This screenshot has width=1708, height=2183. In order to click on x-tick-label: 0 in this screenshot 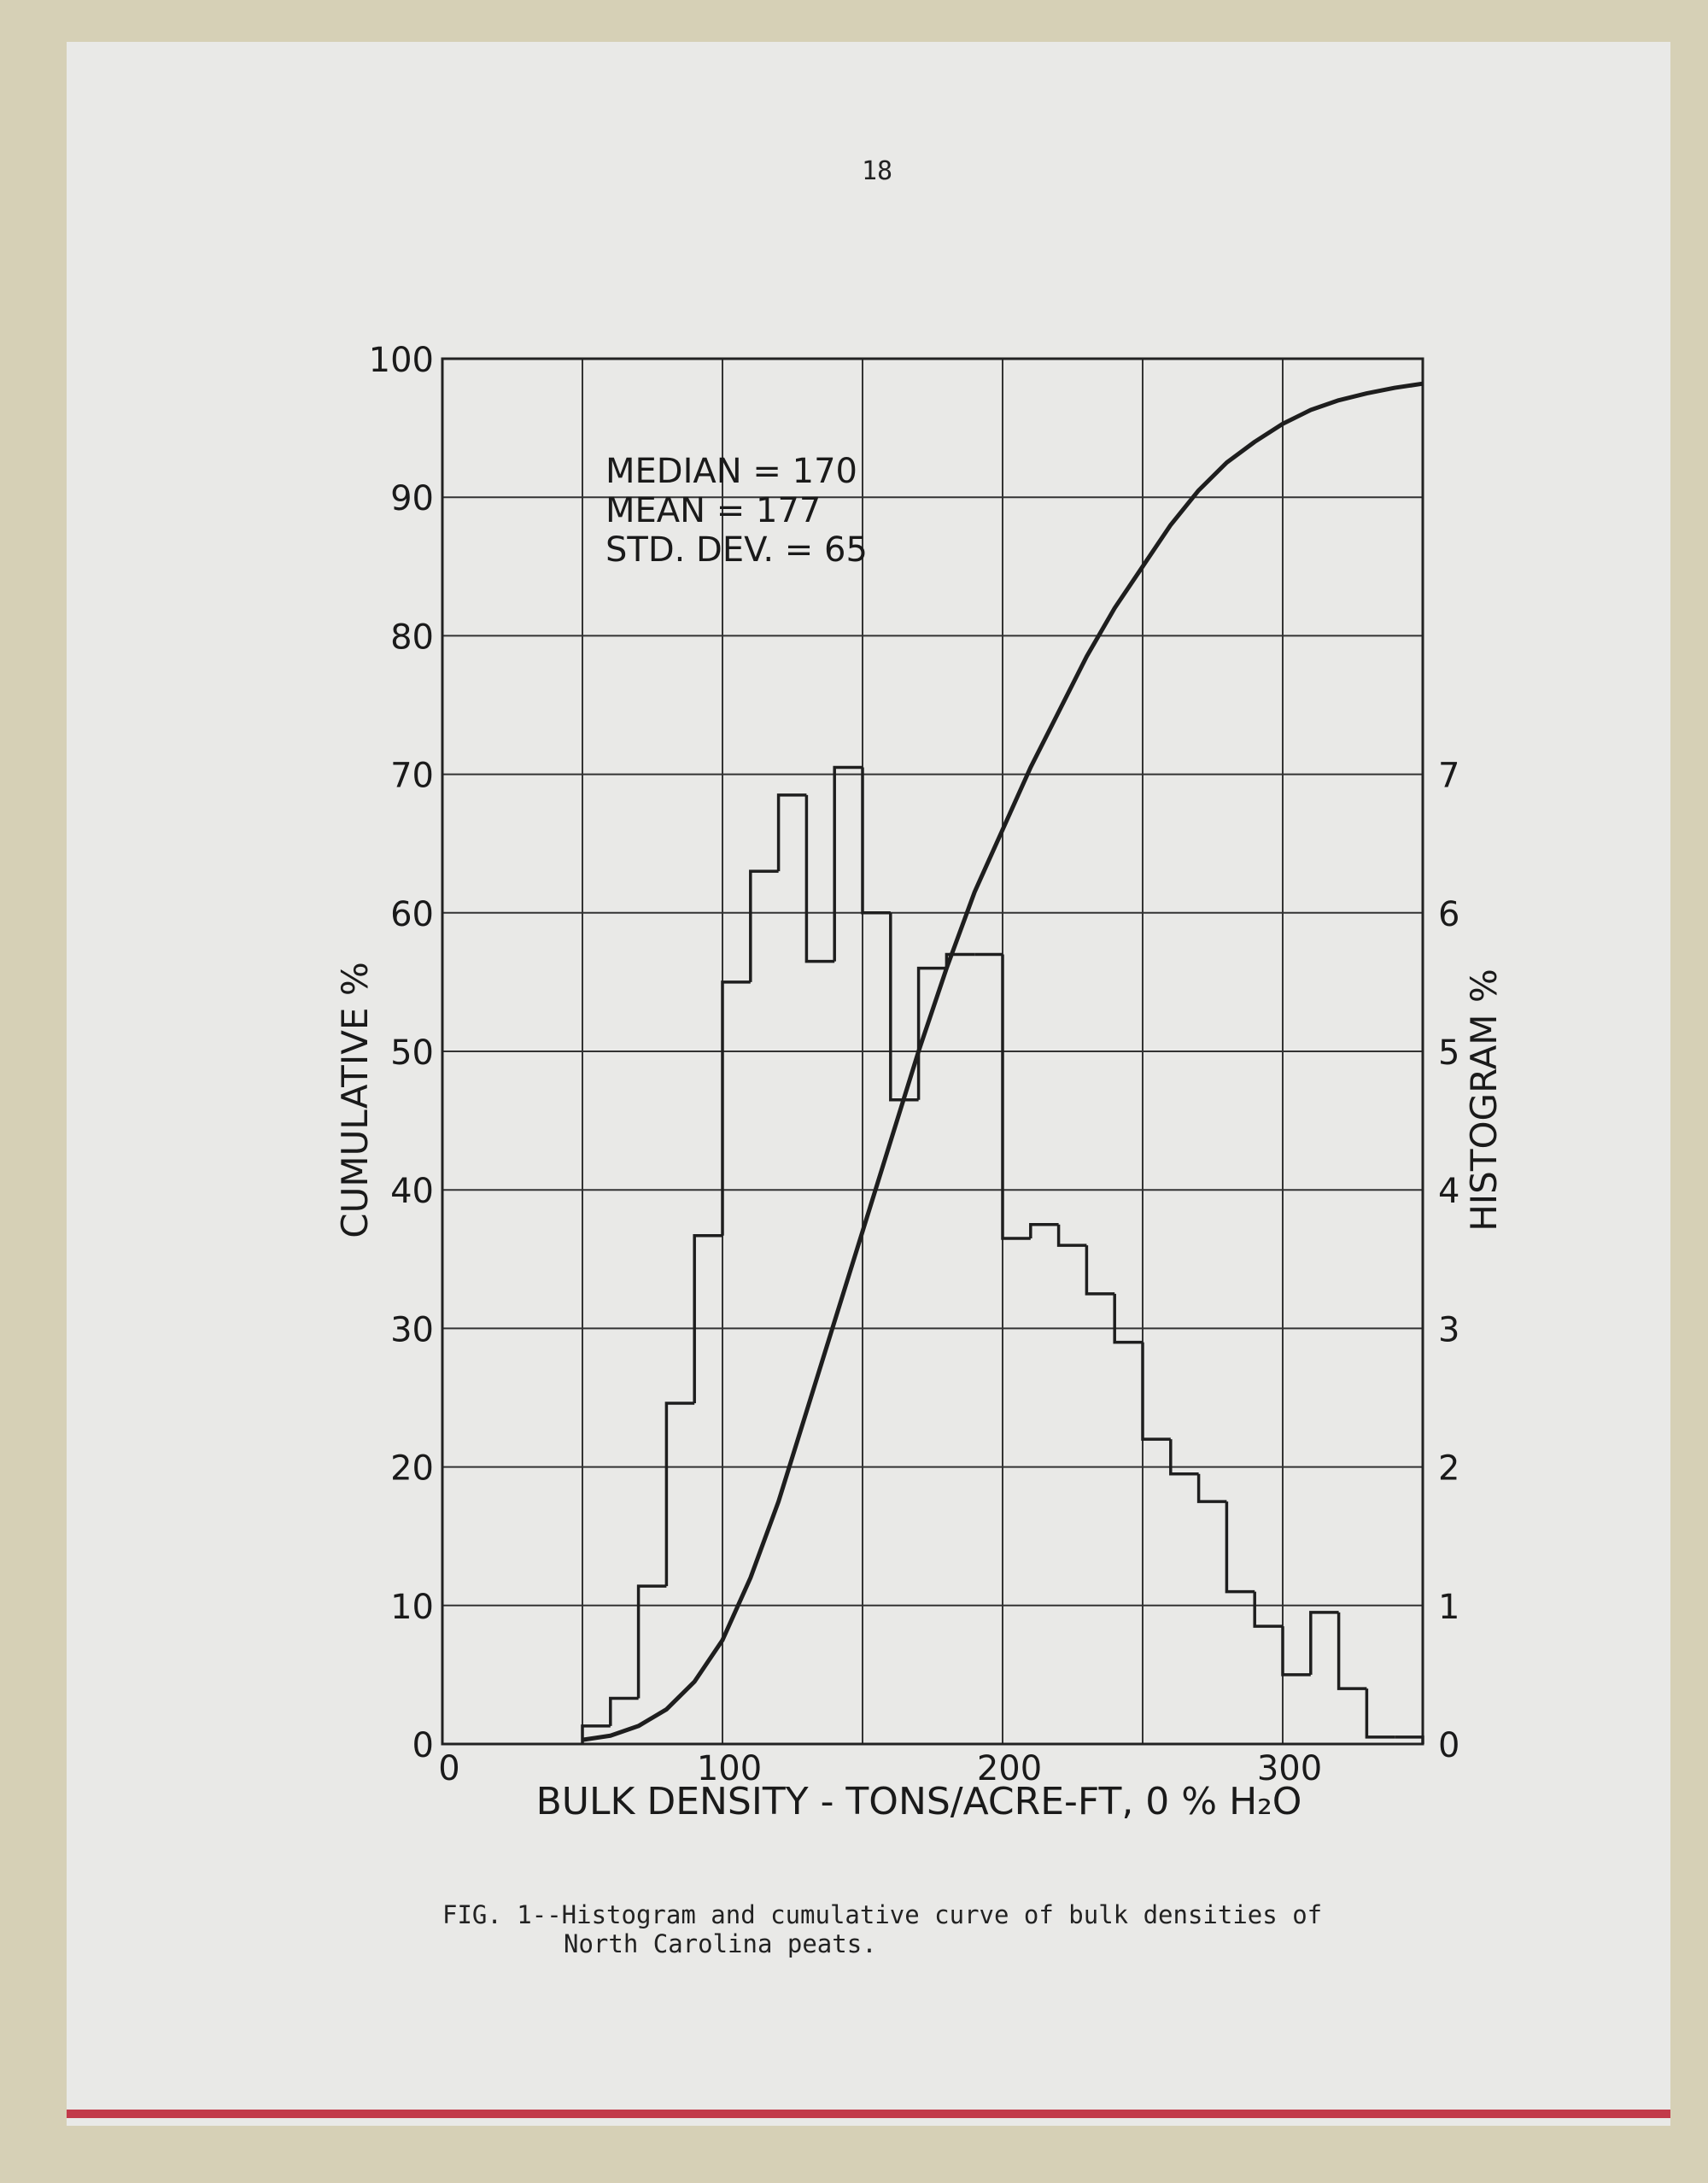, I will do `click(448, 1768)`.